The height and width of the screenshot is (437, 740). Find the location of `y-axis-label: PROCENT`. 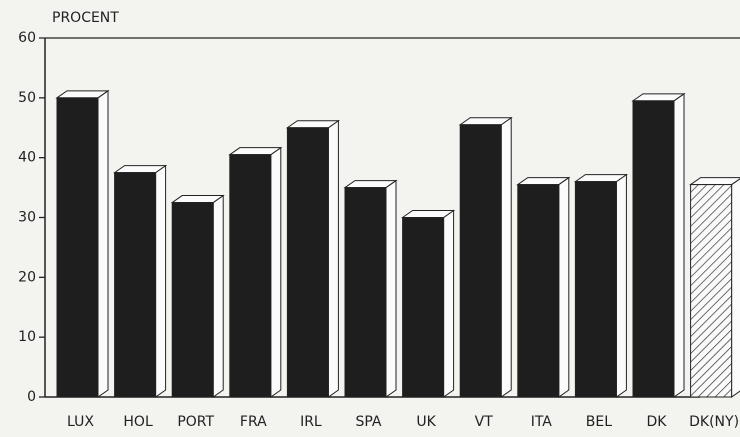

y-axis-label: PROCENT is located at coordinates (85, 18).